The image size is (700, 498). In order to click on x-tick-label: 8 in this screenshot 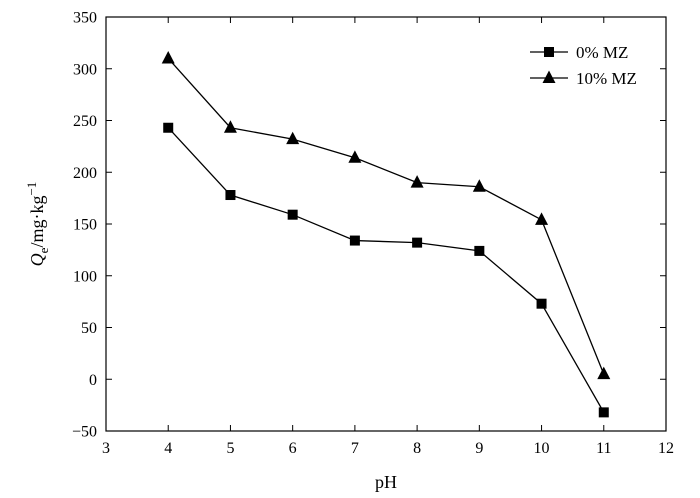, I will do `click(417, 448)`.